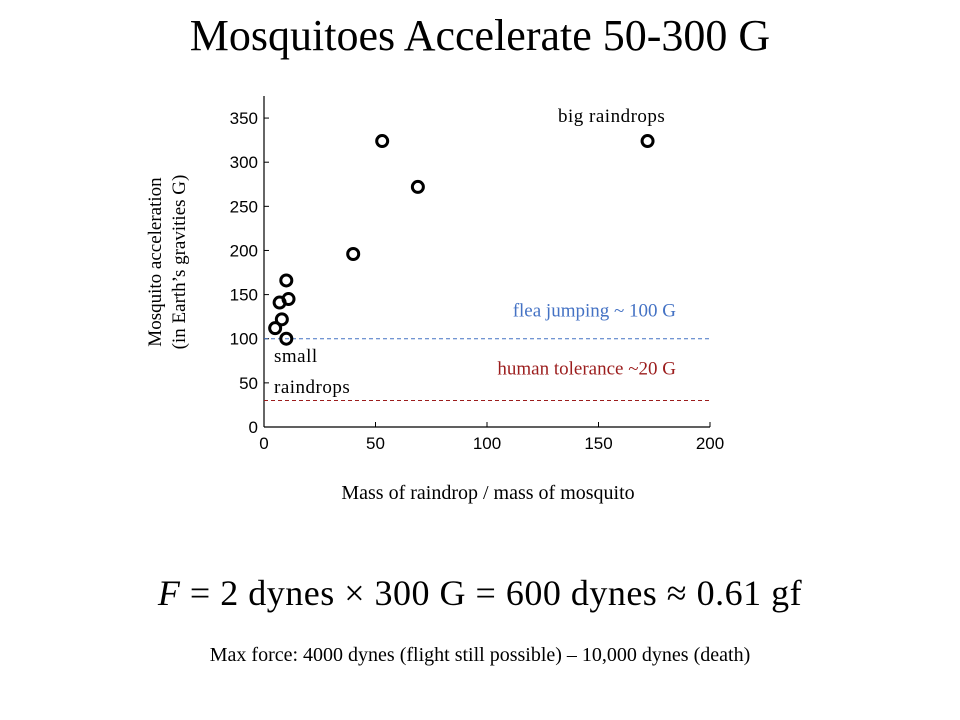 Image resolution: width=960 pixels, height=720 pixels. I want to click on y-tick-label: 150, so click(244, 295).